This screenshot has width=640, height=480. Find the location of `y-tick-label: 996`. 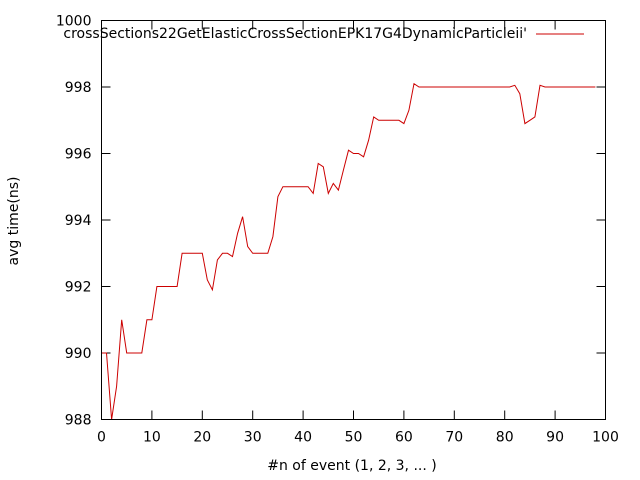

y-tick-label: 996 is located at coordinates (78, 155).